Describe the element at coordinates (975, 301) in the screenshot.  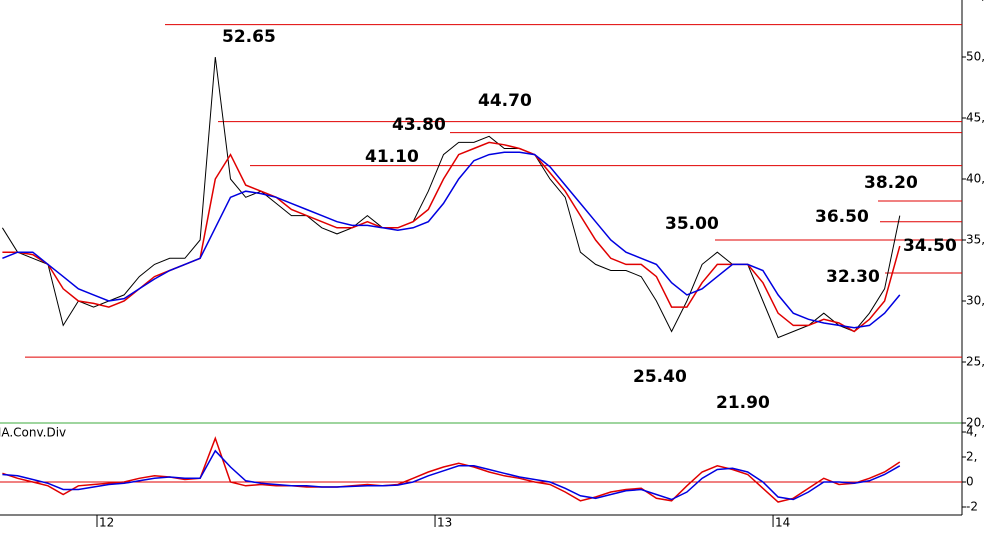
I see `y-tick-label: 30,` at that location.